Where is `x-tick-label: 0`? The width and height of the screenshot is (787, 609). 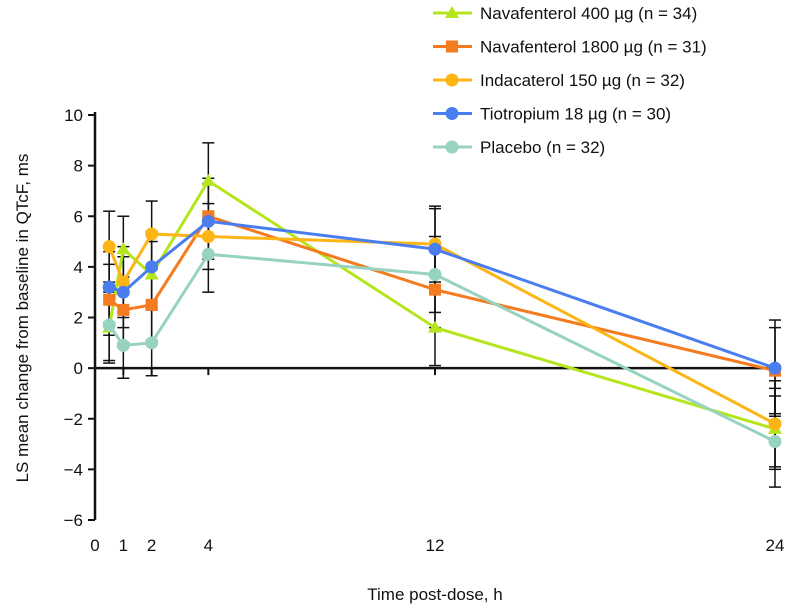 x-tick-label: 0 is located at coordinates (94, 545).